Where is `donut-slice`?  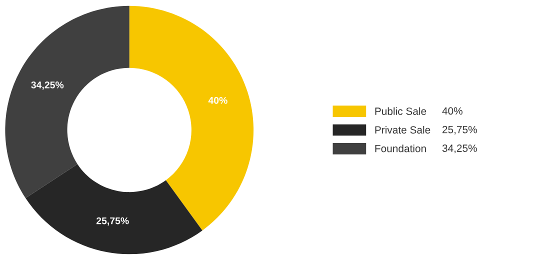 donut-slice is located at coordinates (114, 209).